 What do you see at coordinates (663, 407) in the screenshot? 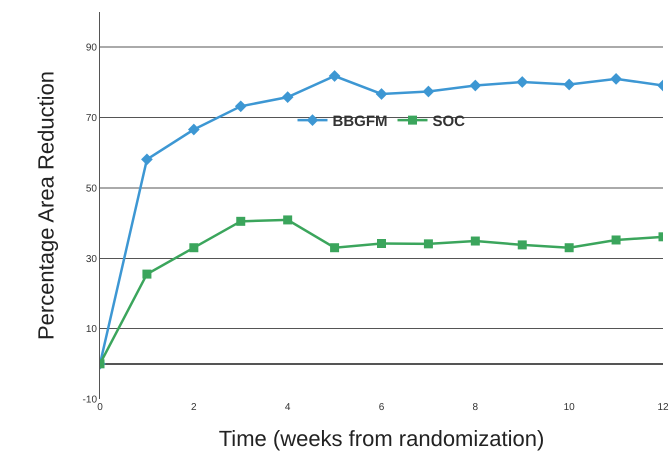
I see `x-tick-label: 12` at bounding box center [663, 407].